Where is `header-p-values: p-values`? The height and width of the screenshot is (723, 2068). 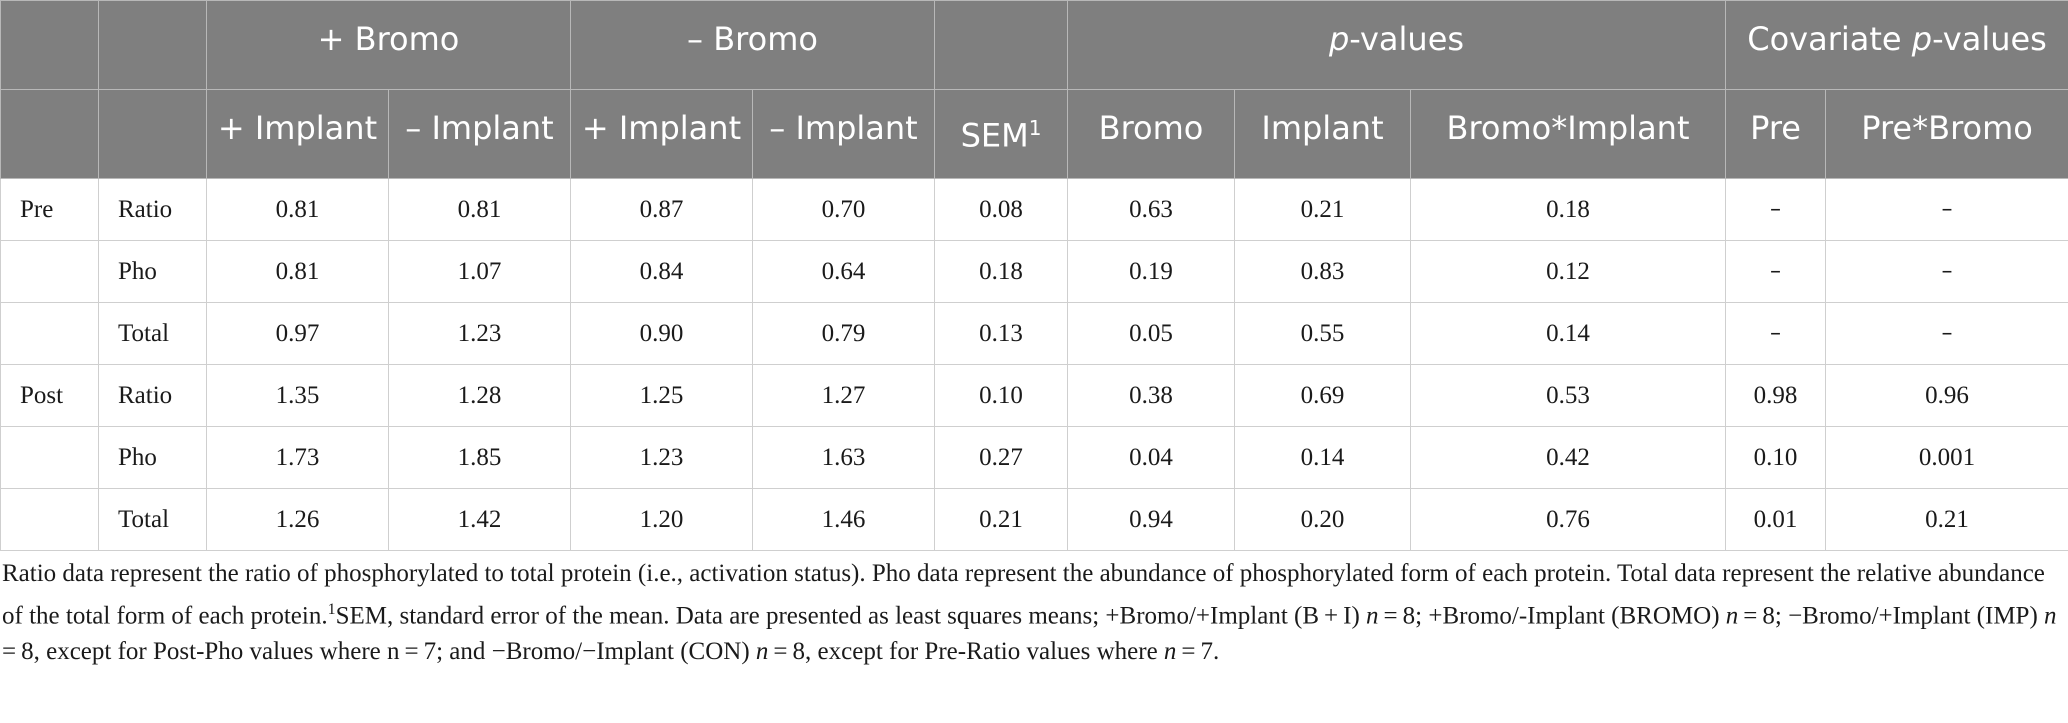 header-p-values: p-values is located at coordinates (1396, 45).